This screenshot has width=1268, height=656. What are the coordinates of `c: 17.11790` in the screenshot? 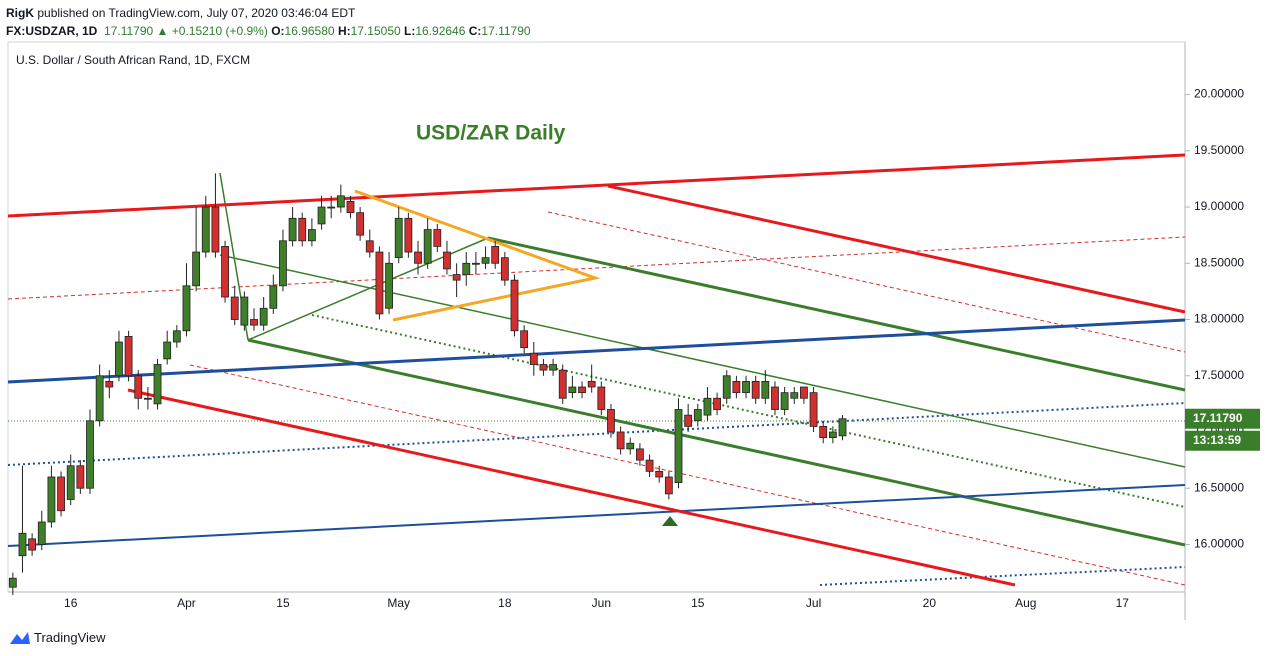 It's located at (506, 31).